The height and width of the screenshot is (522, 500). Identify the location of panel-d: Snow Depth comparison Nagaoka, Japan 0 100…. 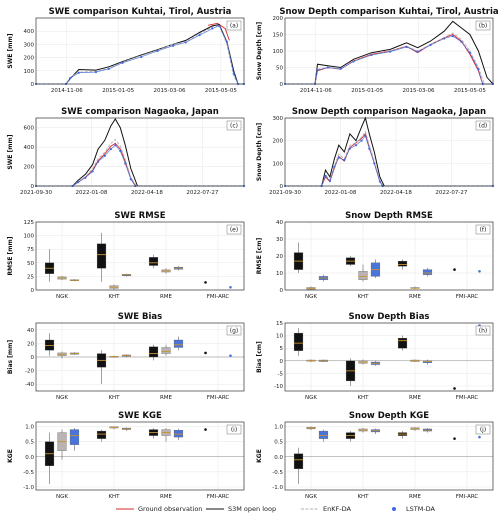
(375, 151).